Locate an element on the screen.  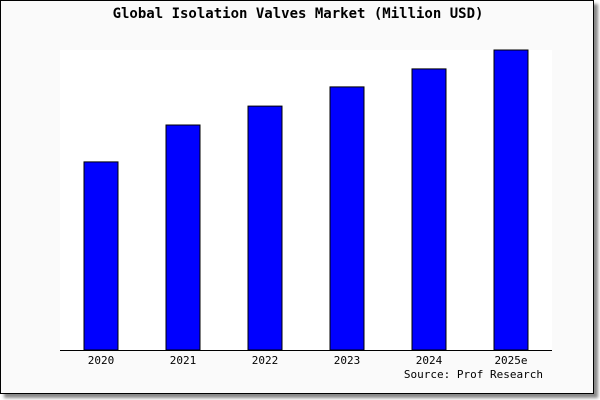
x-tick-label: 2024 is located at coordinates (429, 360).